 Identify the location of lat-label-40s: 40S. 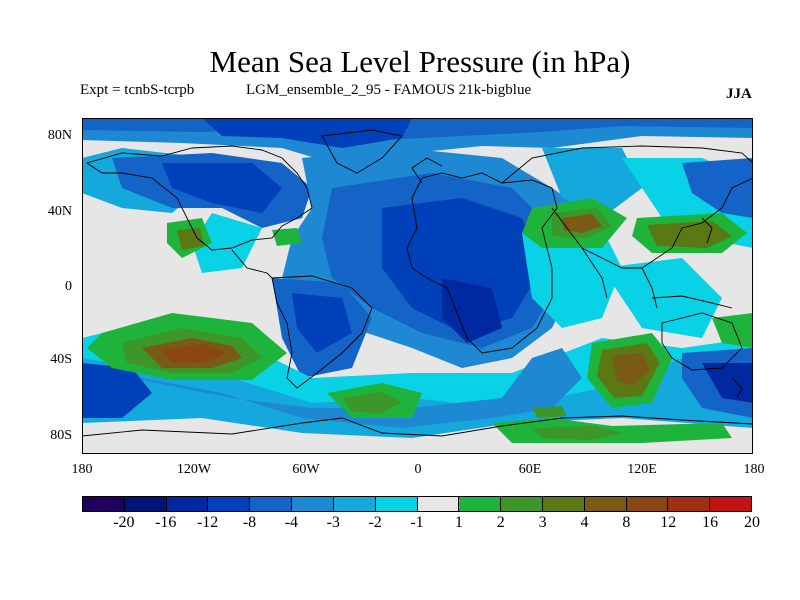
(61, 359).